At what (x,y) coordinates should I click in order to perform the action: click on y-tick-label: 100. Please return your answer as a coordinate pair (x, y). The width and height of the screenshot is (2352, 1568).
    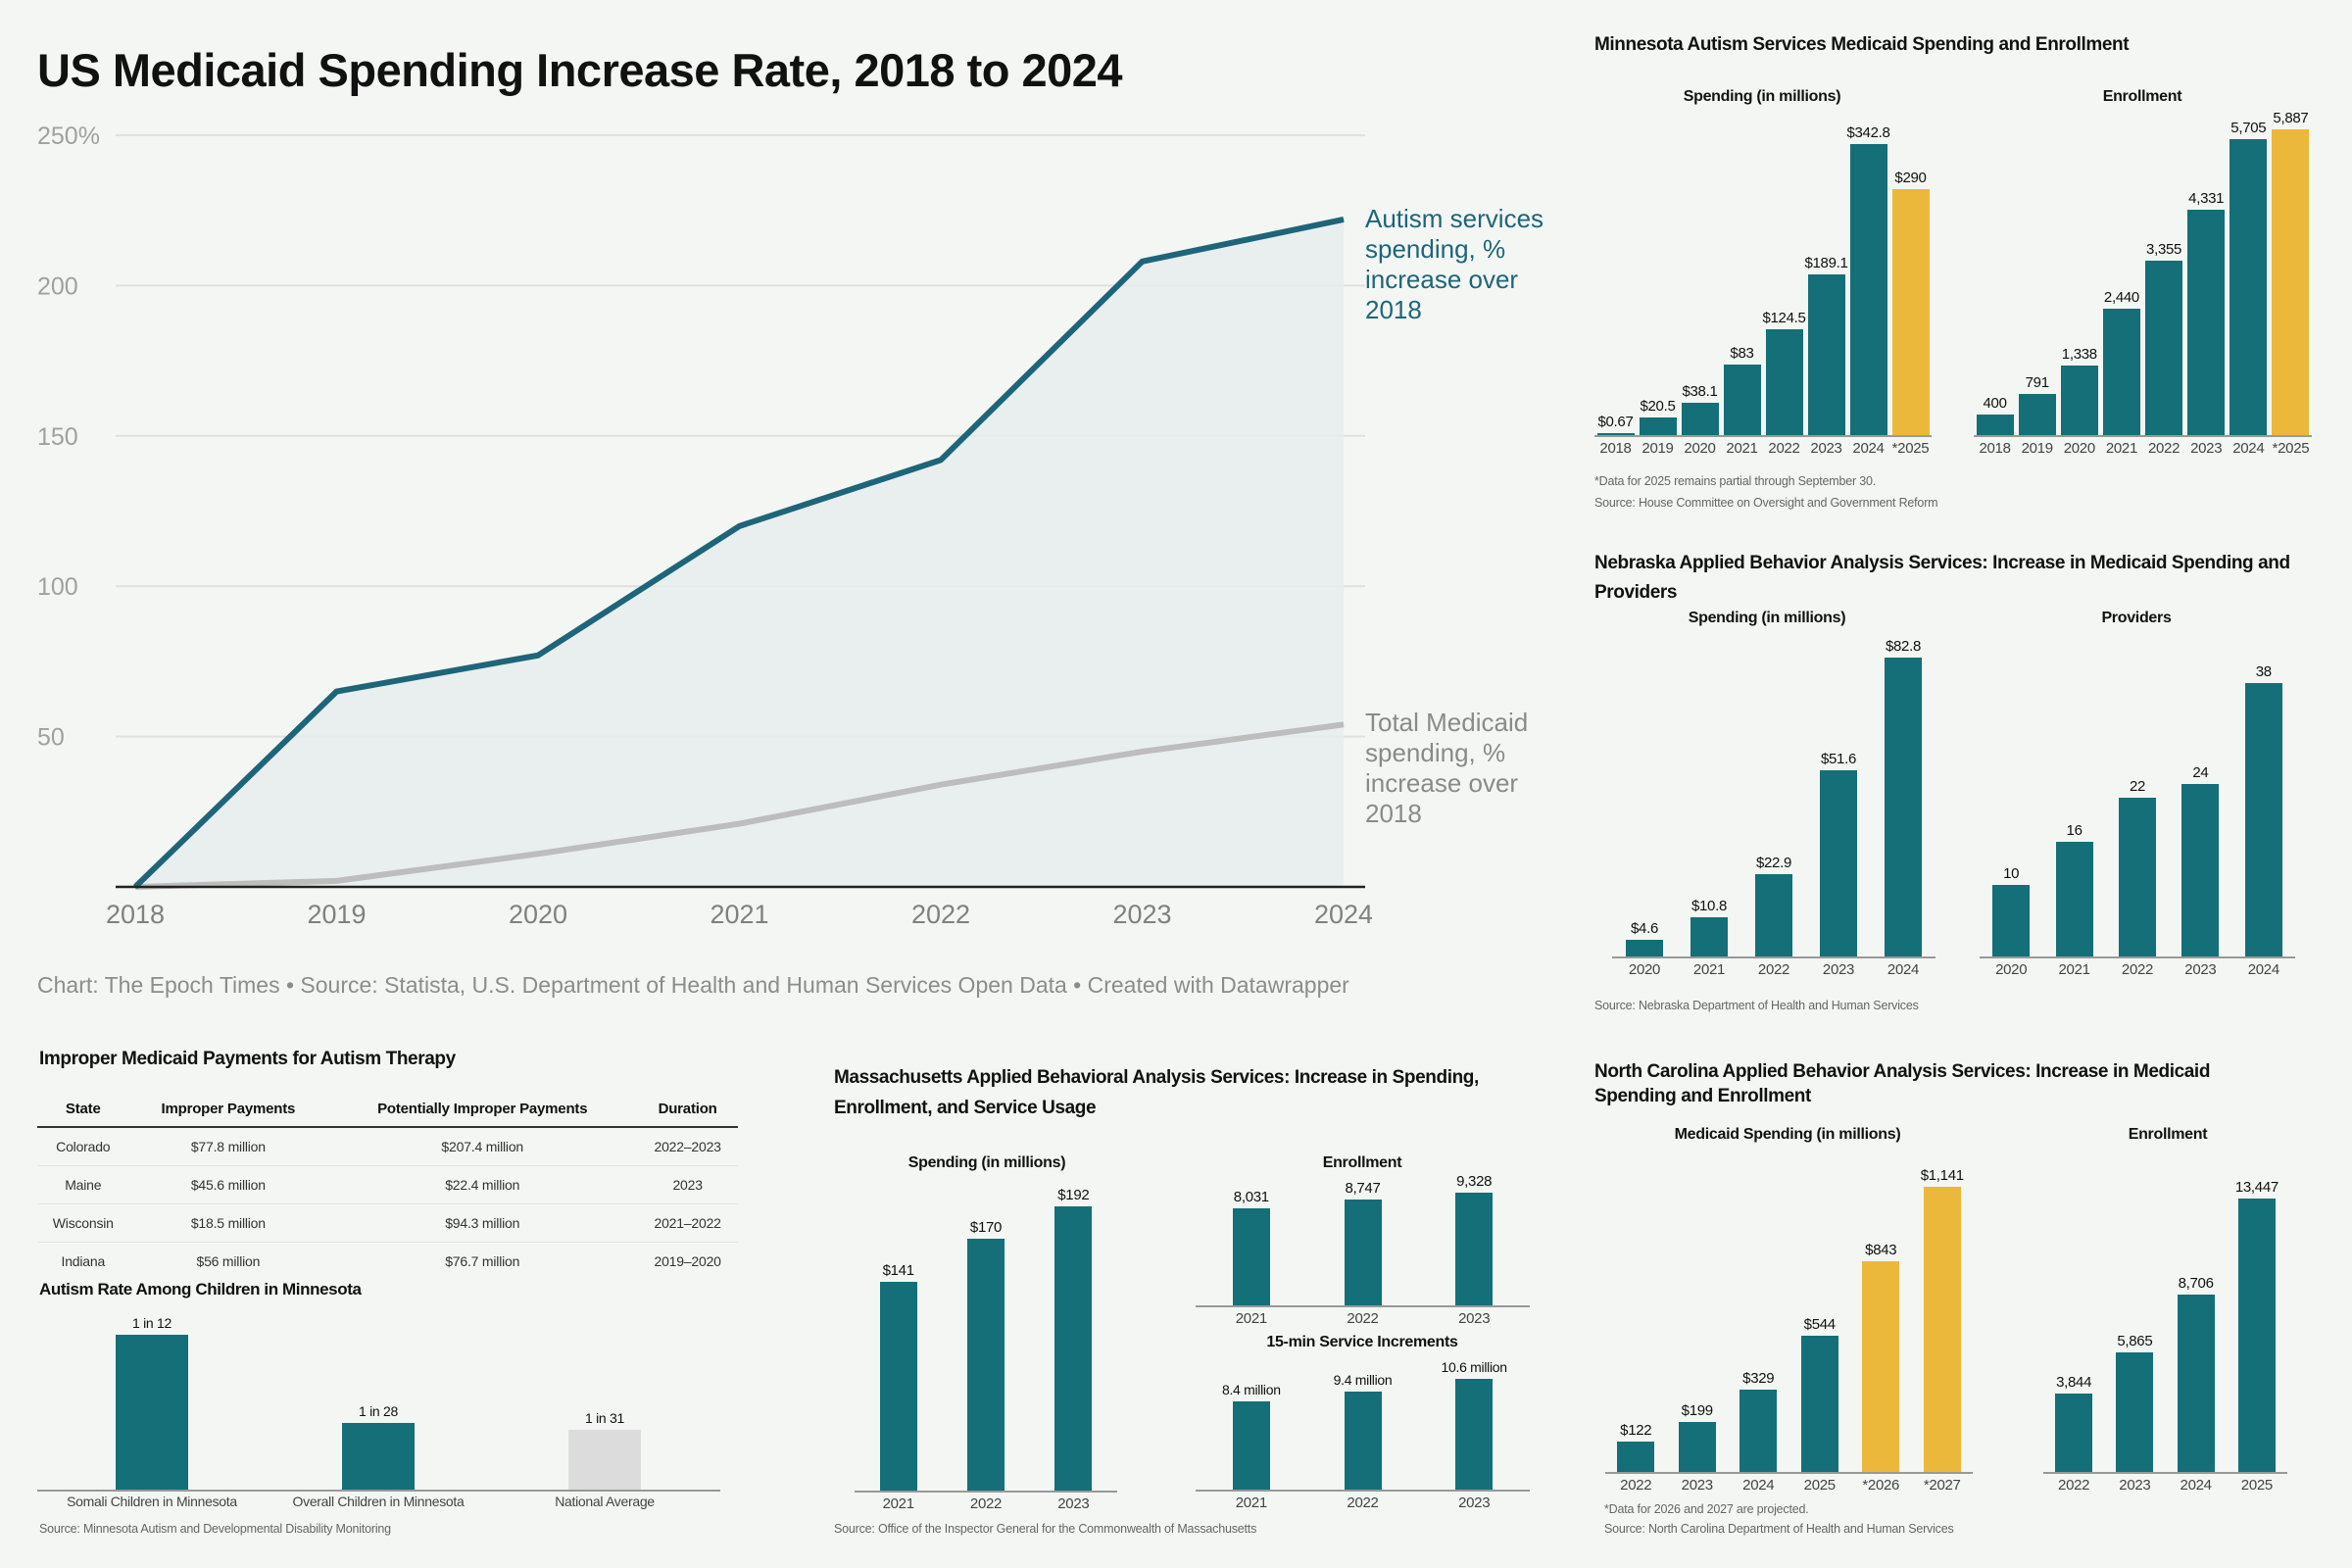
    Looking at the image, I should click on (57, 587).